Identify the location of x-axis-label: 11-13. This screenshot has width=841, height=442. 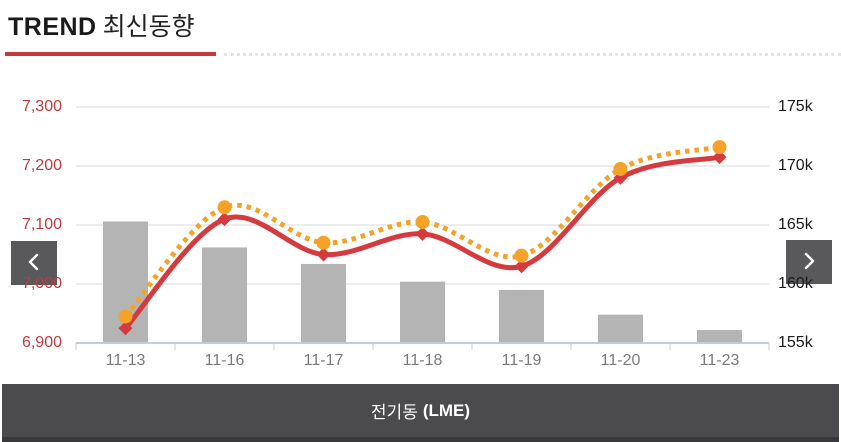
(125, 360).